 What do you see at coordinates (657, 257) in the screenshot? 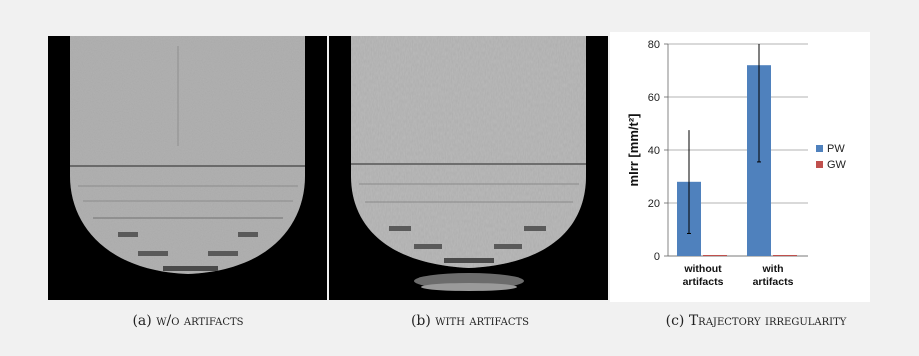
I see `y-tick-label: 0` at bounding box center [657, 257].